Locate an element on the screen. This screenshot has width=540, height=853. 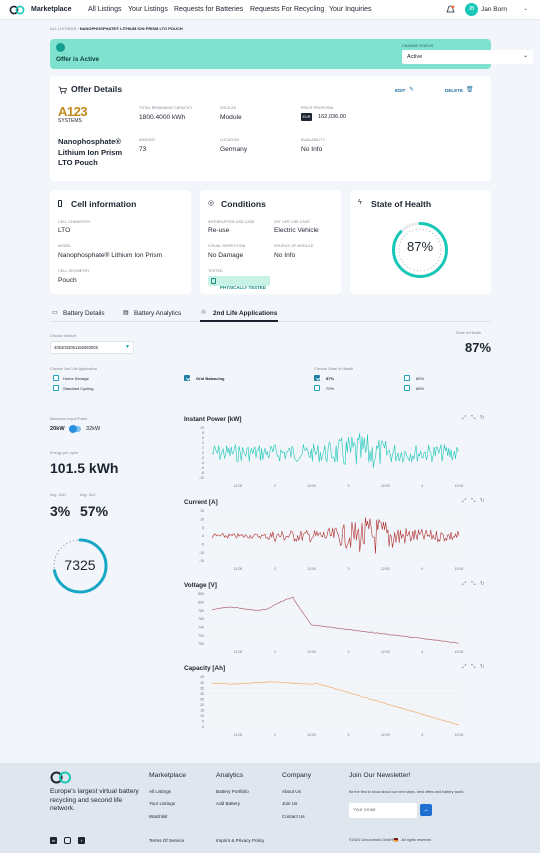
chart-title: Current [A] is located at coordinates (201, 502).